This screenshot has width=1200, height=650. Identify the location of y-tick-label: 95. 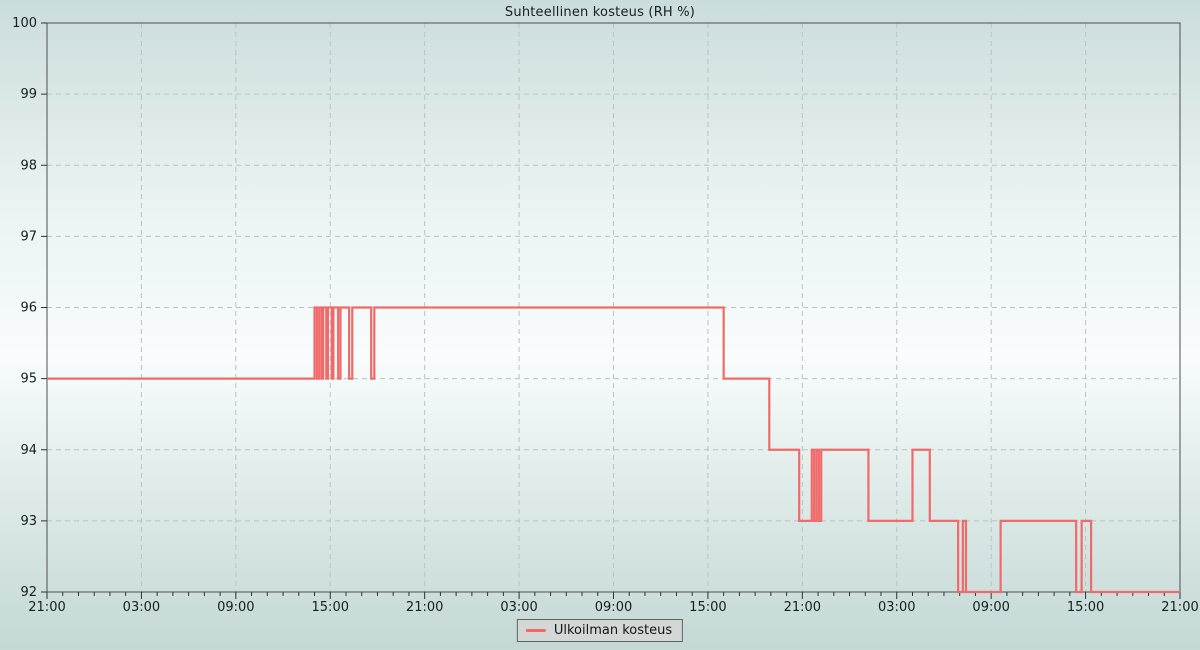
(28, 379).